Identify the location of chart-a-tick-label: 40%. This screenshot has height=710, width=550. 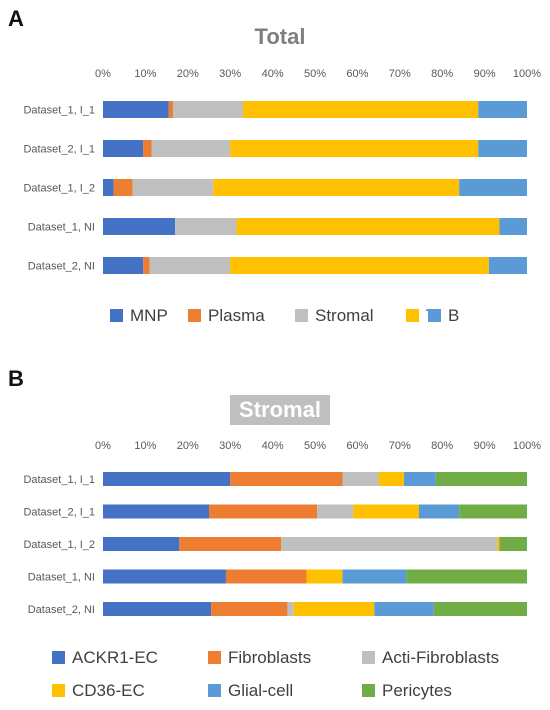
(273, 74).